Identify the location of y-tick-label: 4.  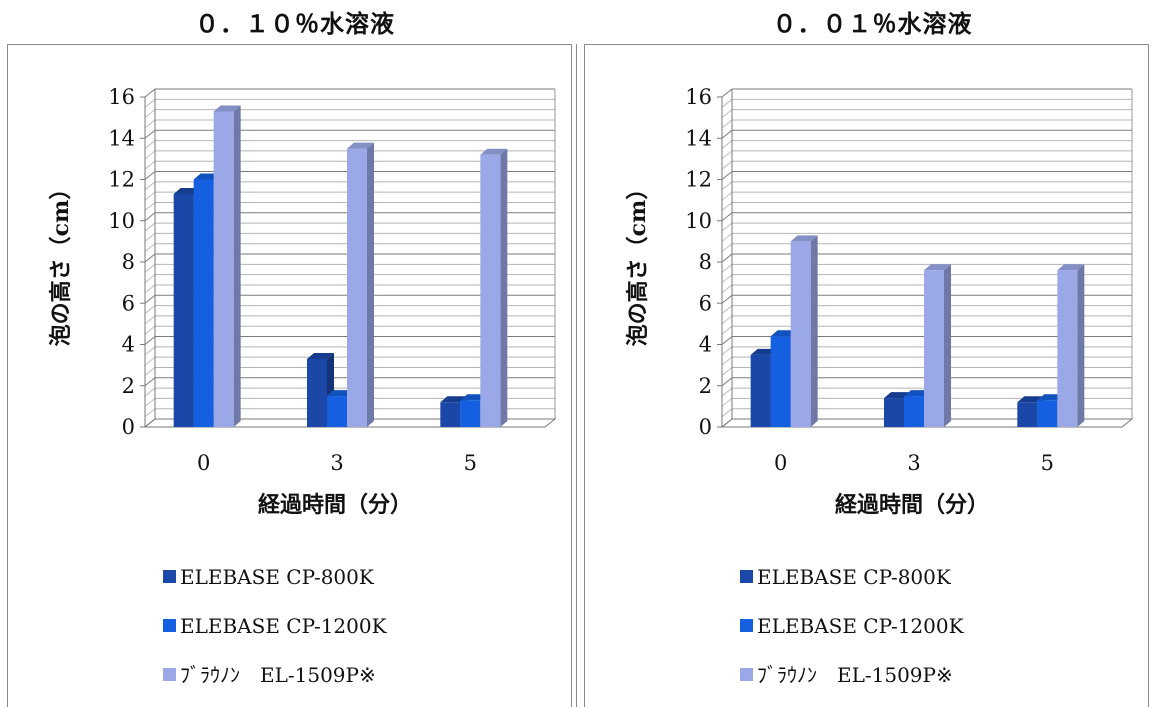
(705, 345).